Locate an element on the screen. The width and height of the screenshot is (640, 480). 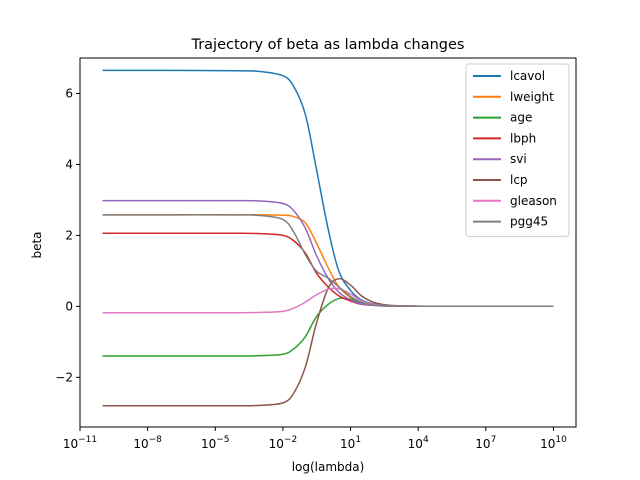
x-axis-label: log(lambda) is located at coordinates (328, 467).